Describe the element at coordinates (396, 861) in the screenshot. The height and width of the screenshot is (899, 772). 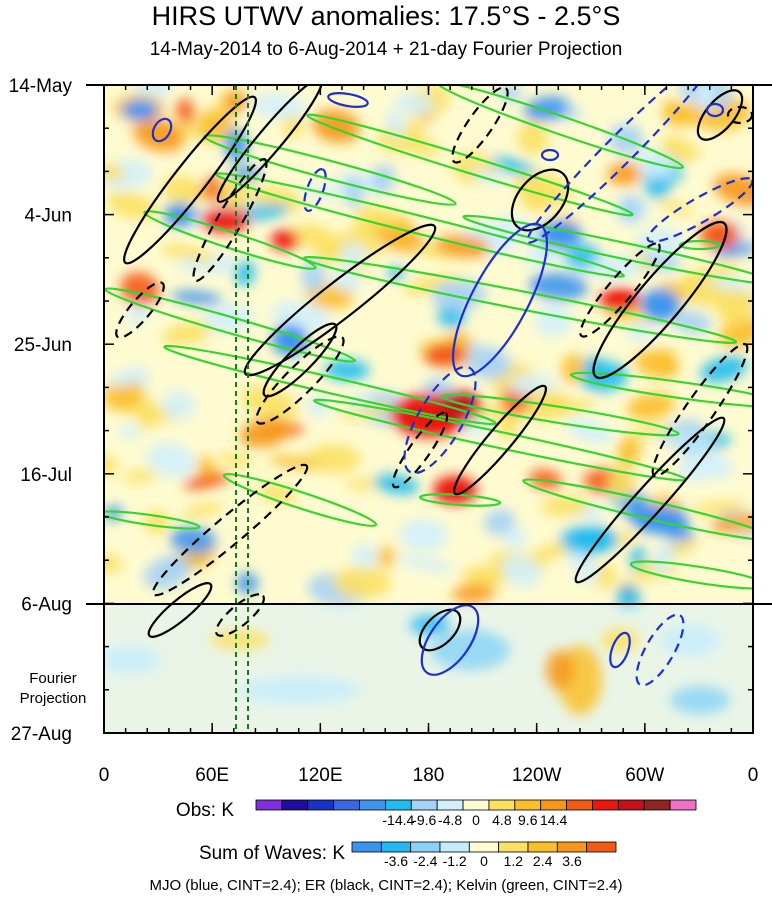
I see `waves-colorbar-tick-label: -3.6` at that location.